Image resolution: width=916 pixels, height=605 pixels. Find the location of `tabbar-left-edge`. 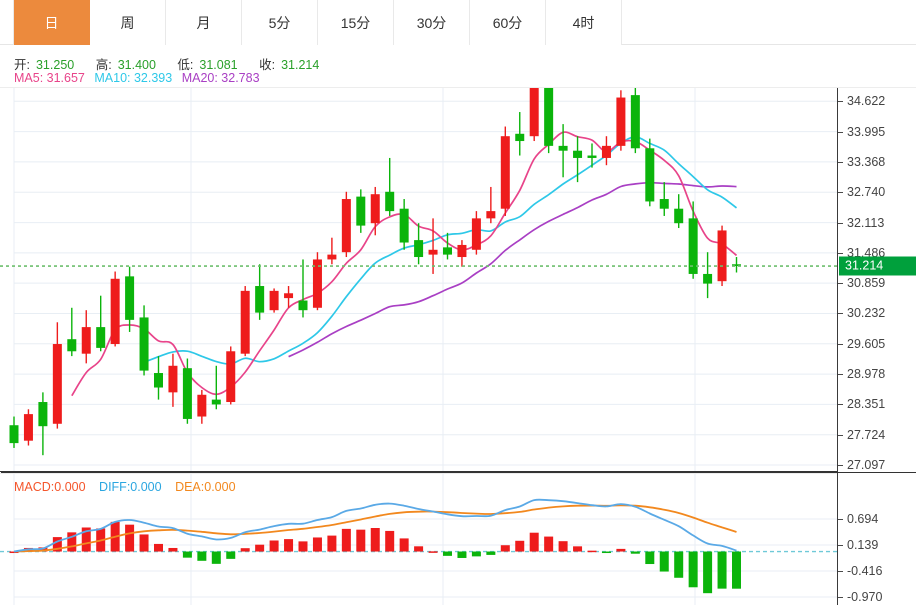

tabbar-left-edge is located at coordinates (7, 22).